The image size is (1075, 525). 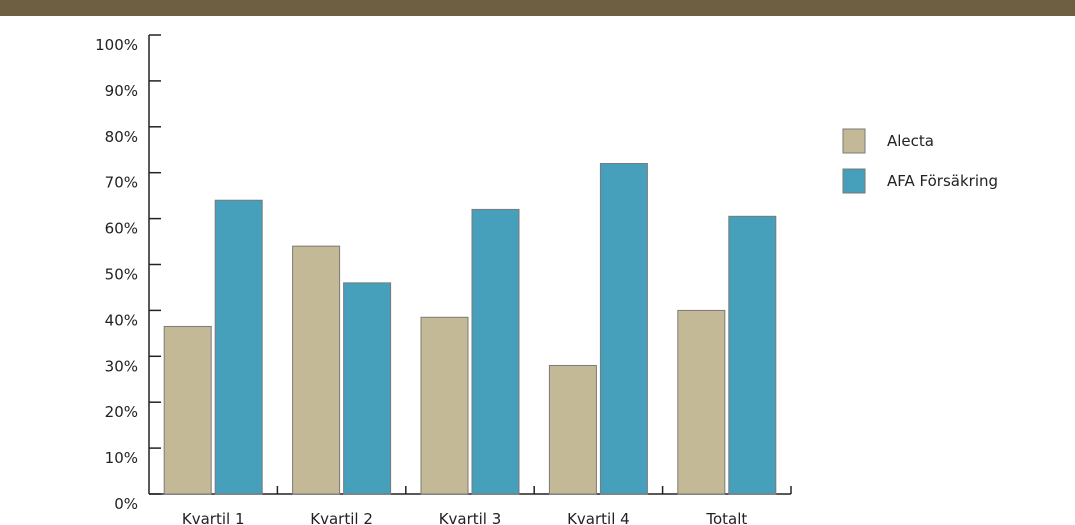 What do you see at coordinates (726, 517) in the screenshot?
I see `x-tick-label: Totalt` at bounding box center [726, 517].